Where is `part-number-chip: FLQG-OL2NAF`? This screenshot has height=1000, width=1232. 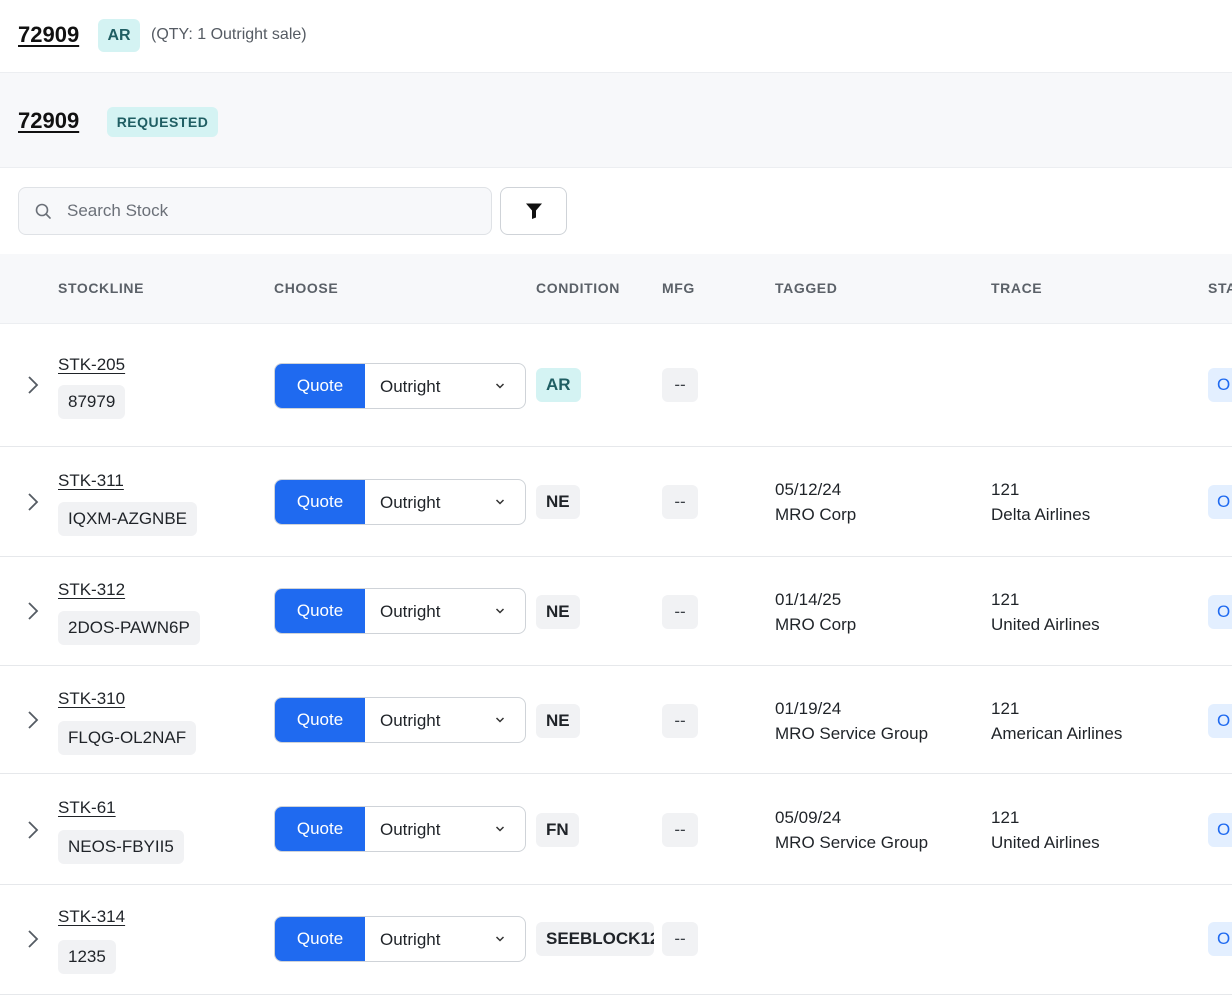
part-number-chip: FLQG-OL2NAF is located at coordinates (127, 738).